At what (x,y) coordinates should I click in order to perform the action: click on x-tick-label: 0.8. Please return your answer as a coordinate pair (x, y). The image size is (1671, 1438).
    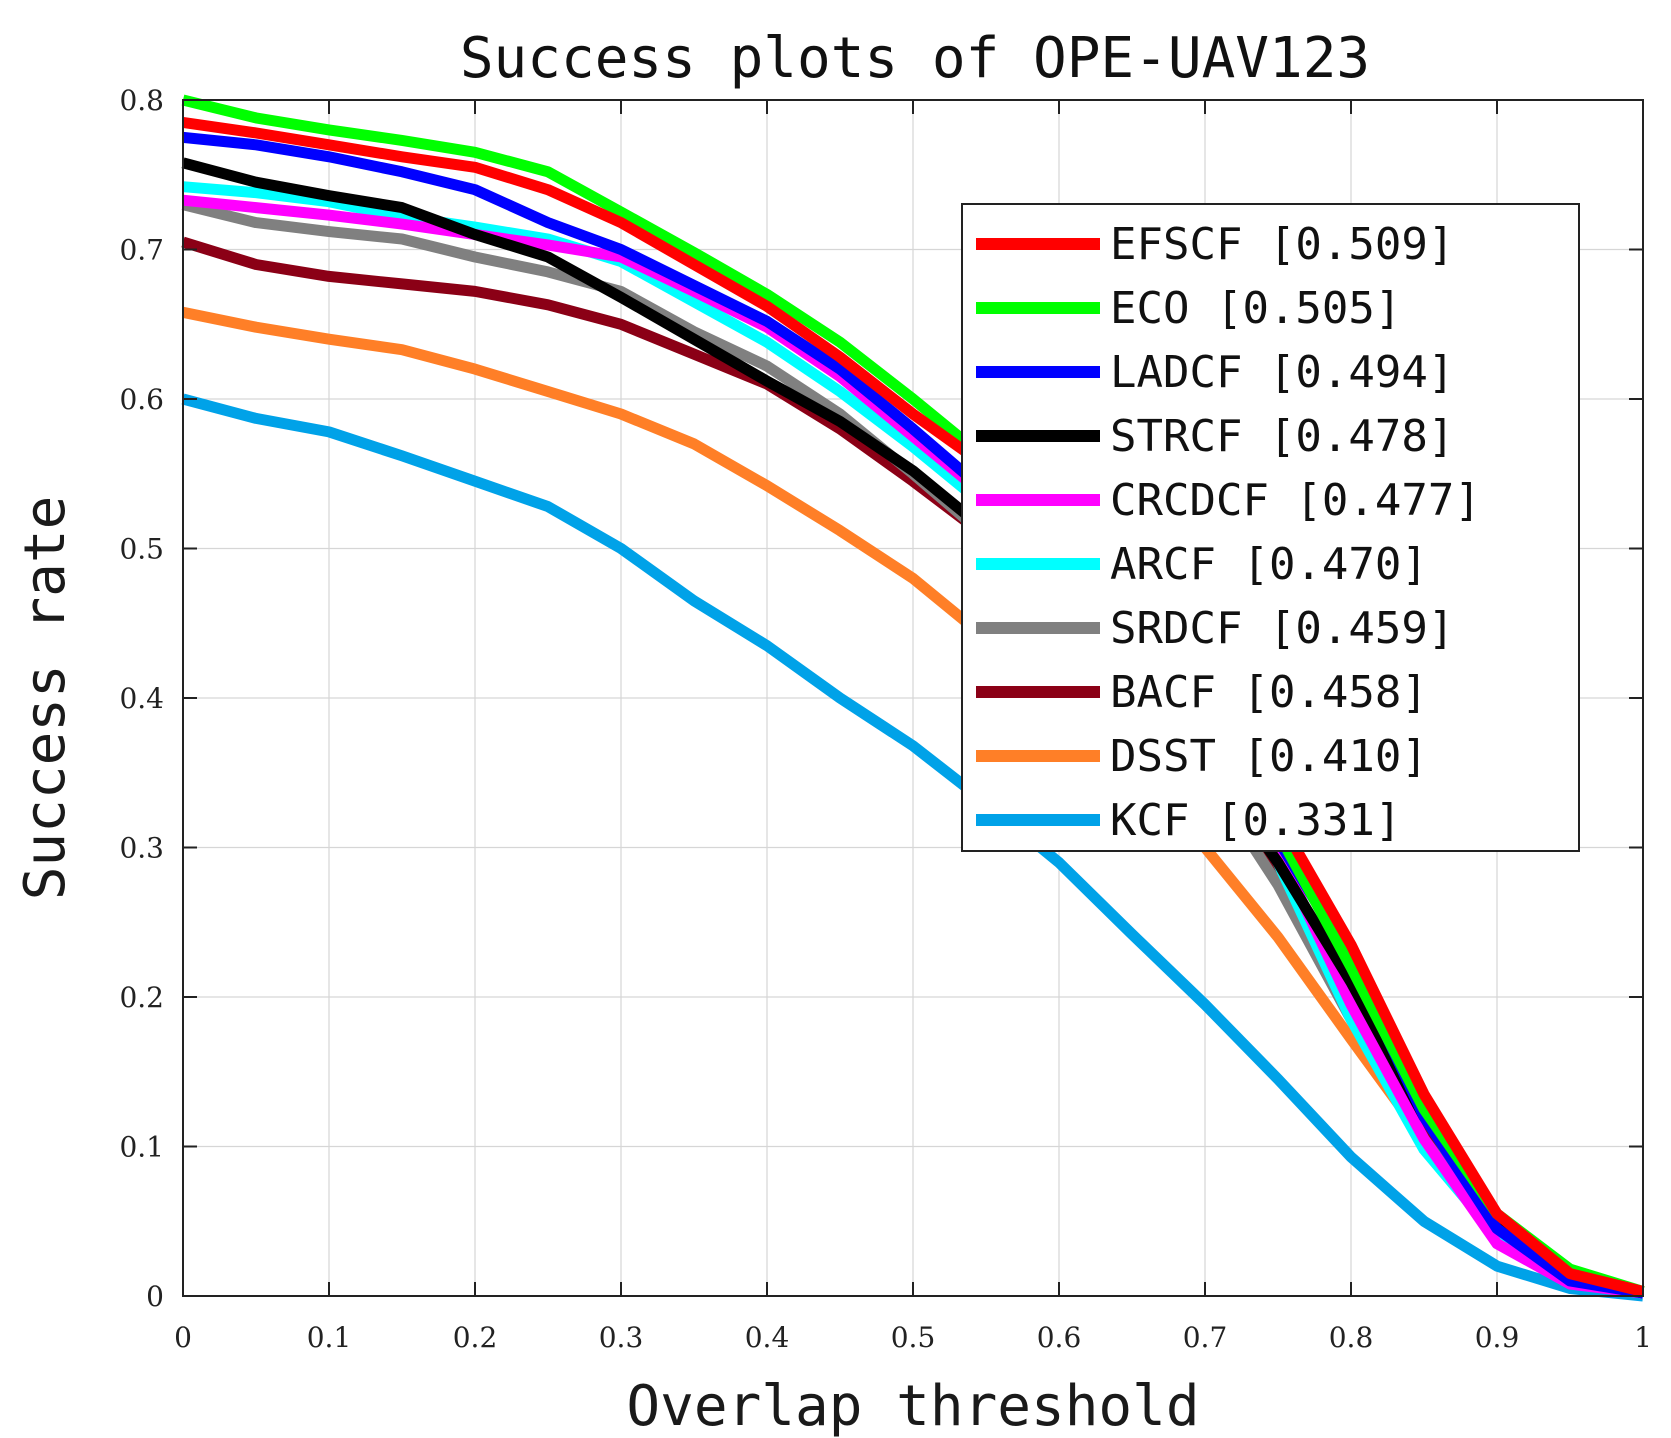
    Looking at the image, I should click on (1351, 1337).